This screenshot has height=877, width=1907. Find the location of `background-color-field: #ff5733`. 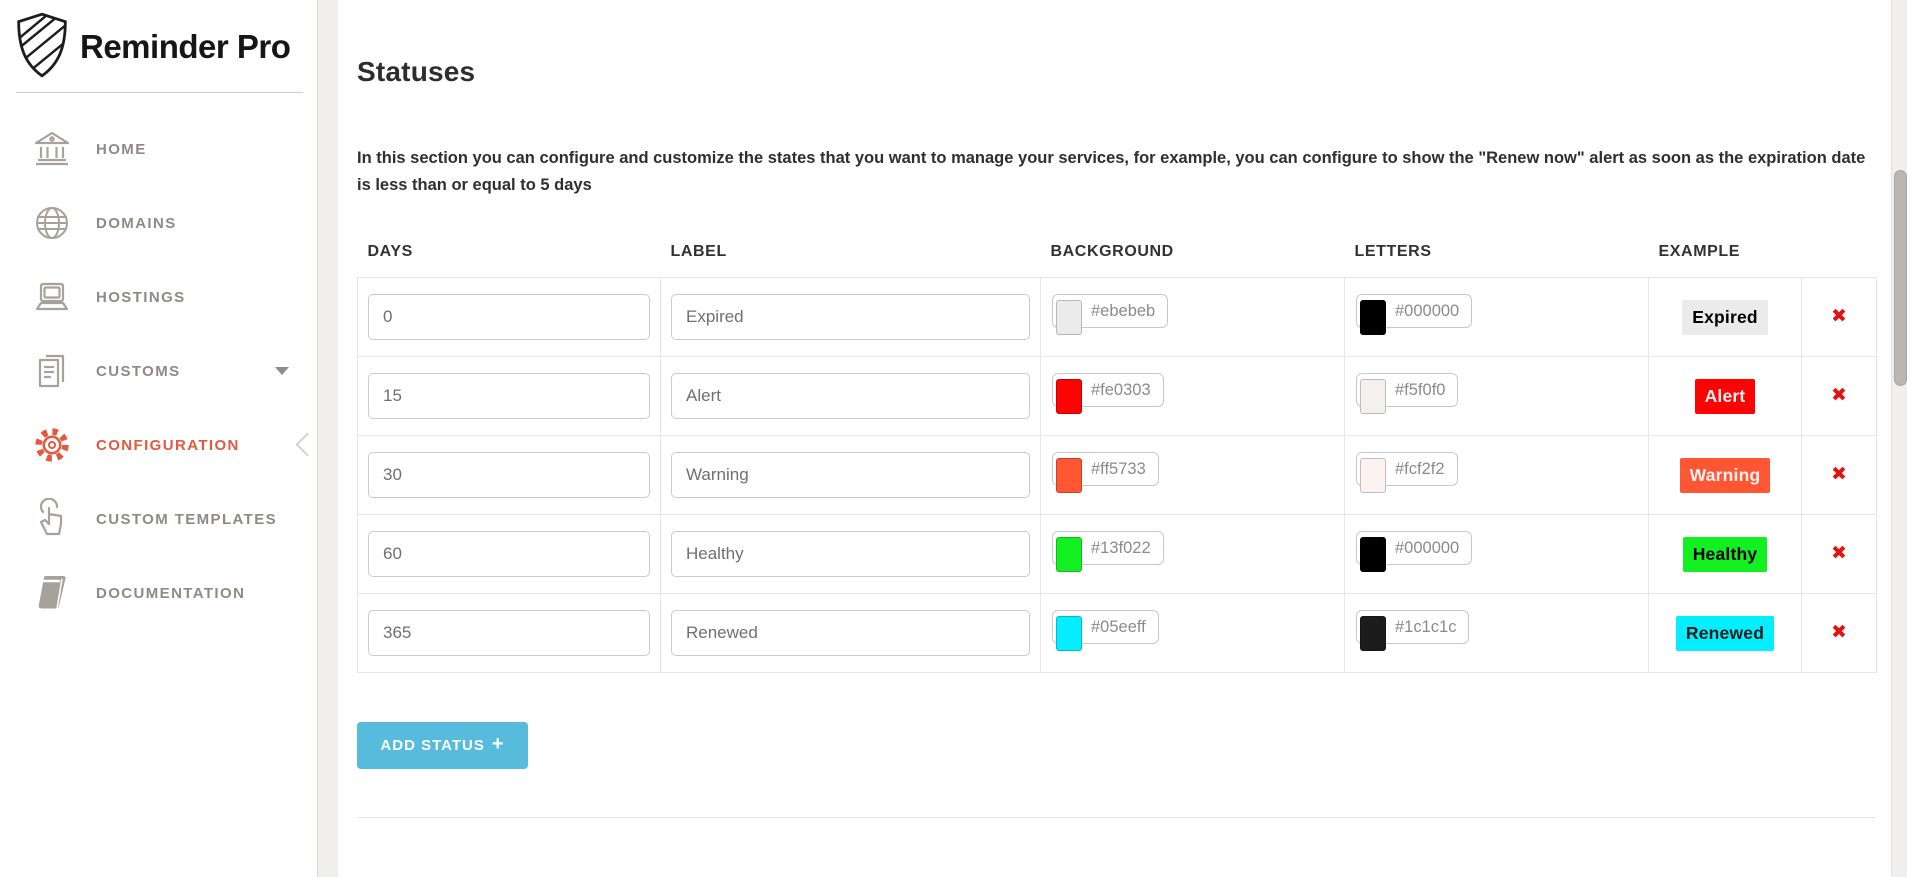

background-color-field: #ff5733 is located at coordinates (1105, 472).